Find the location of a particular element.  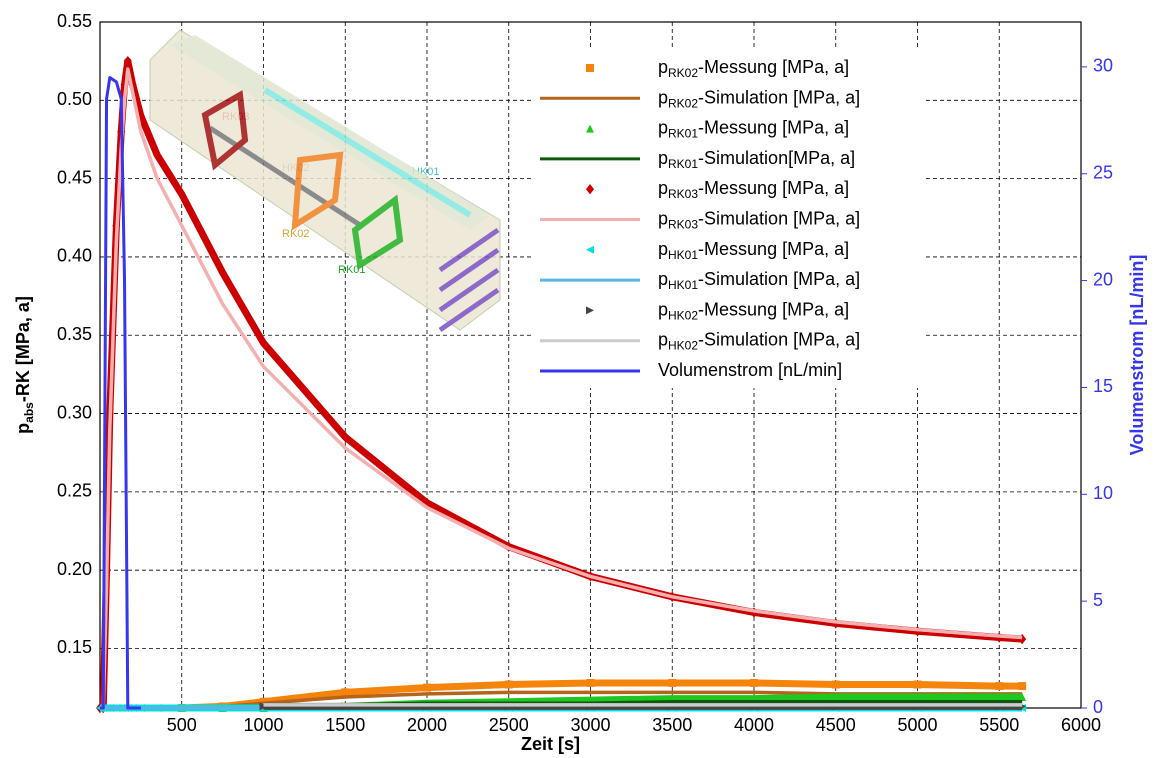

y-tick-label: 0.15 is located at coordinates (74, 647).